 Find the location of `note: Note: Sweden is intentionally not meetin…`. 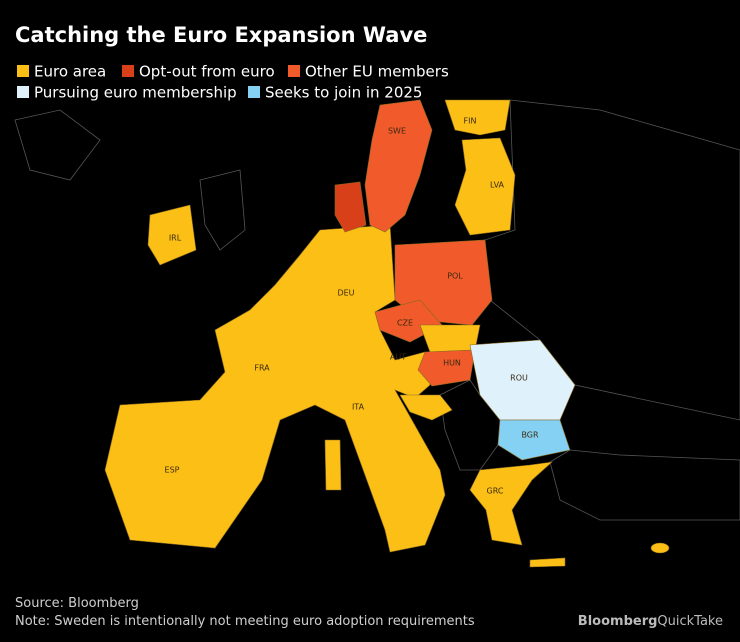

note: Note: Sweden is intentionally not meetin… is located at coordinates (245, 621).